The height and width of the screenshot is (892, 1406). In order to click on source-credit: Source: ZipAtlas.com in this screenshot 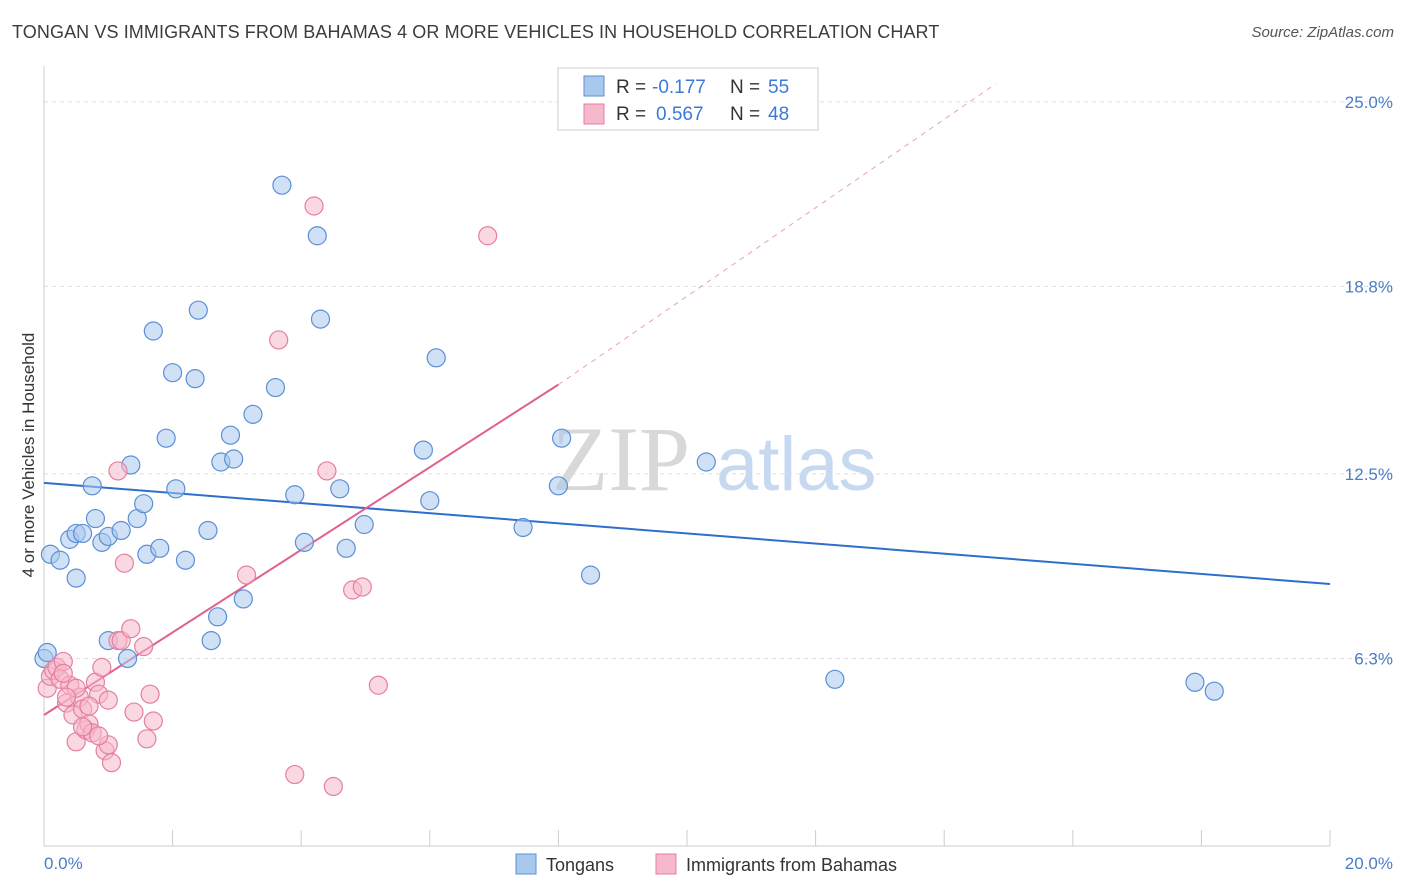, I will do `click(1322, 32)`.